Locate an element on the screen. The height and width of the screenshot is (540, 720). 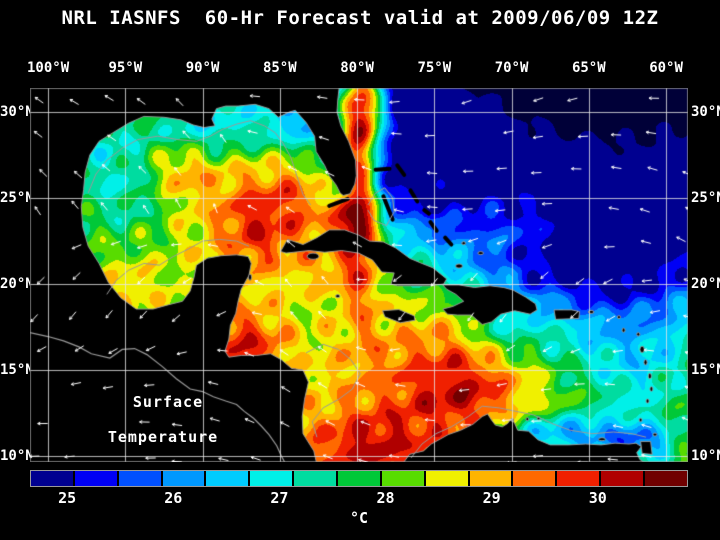
longitude-tick-label: 100°W is located at coordinates (48, 68).